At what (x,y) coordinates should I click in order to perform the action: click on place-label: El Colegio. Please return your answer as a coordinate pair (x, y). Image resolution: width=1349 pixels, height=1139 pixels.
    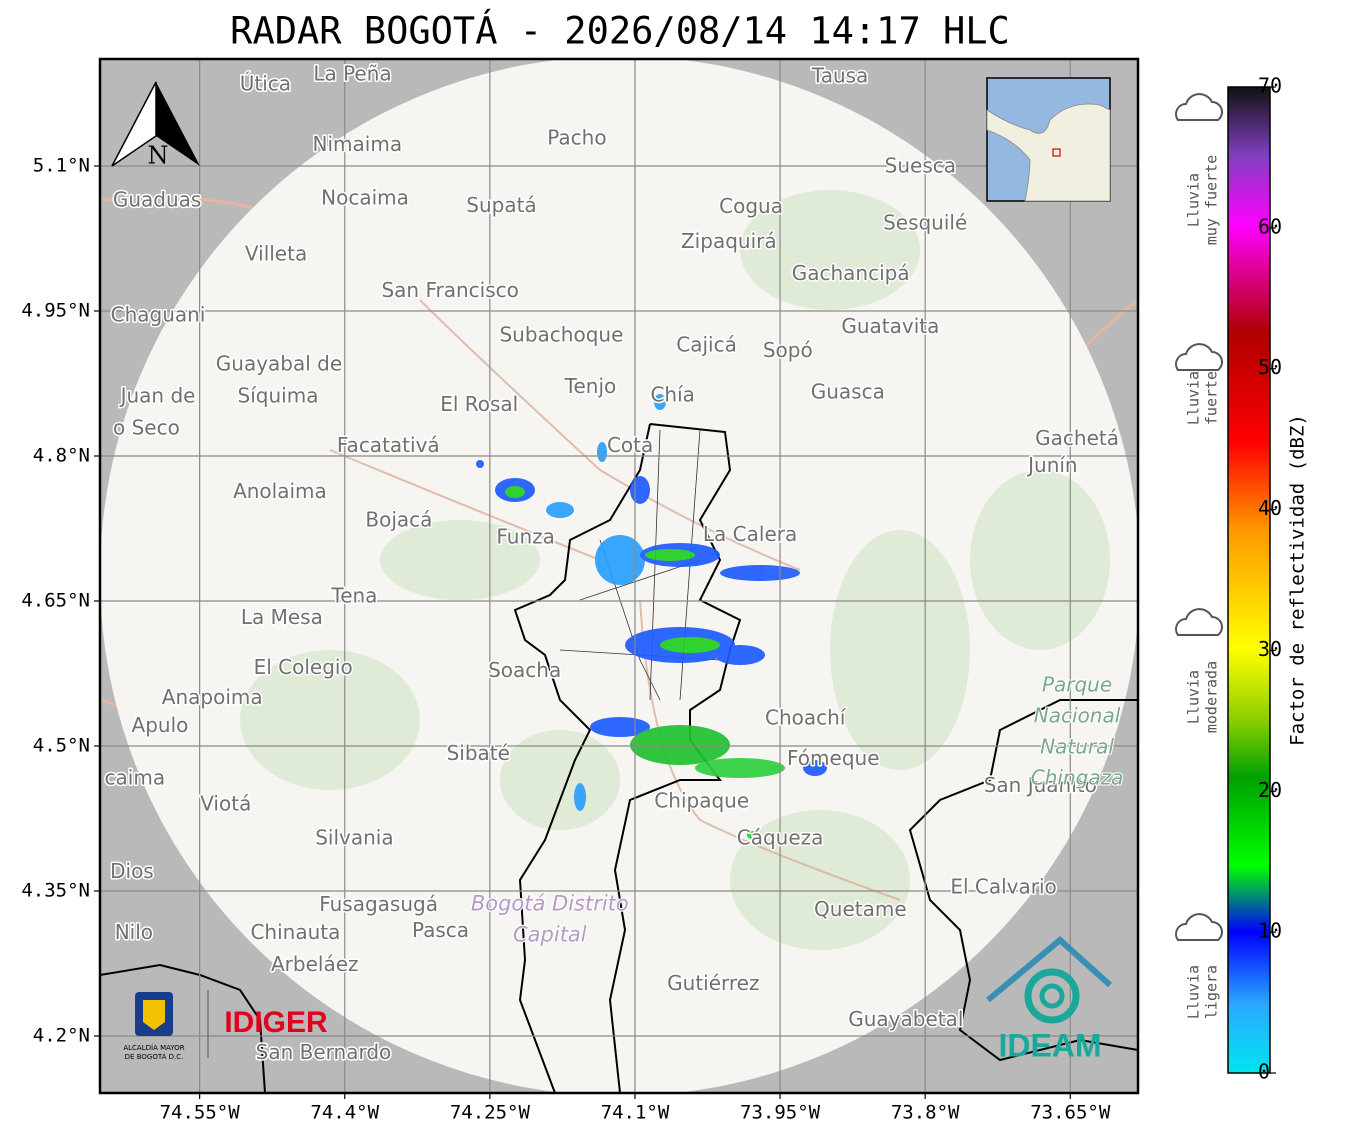
    Looking at the image, I should click on (303, 667).